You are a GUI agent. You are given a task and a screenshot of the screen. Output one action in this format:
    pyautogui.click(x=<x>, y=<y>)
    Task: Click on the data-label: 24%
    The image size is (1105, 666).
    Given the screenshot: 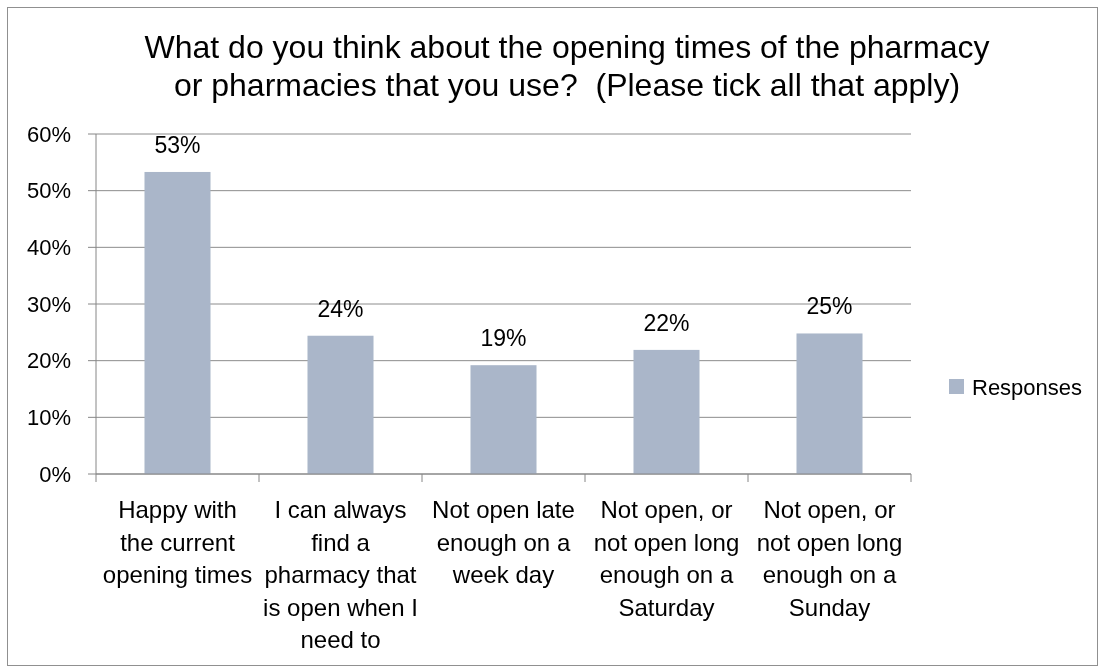 What is the action you would take?
    pyautogui.click(x=340, y=308)
    